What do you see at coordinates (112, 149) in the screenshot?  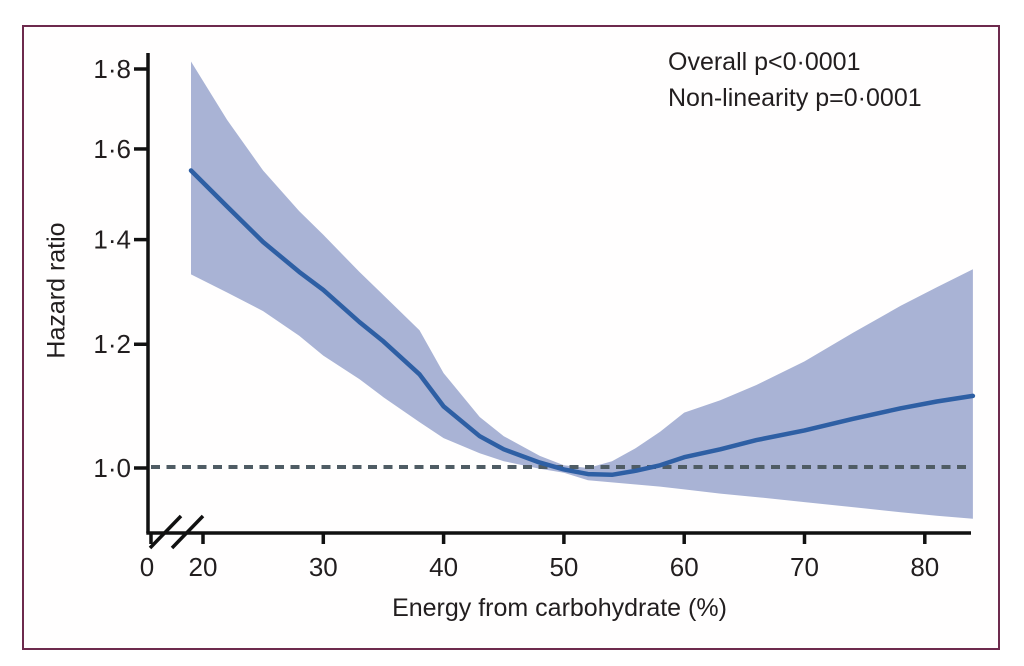 I see `y-tick-label: 1·6` at bounding box center [112, 149].